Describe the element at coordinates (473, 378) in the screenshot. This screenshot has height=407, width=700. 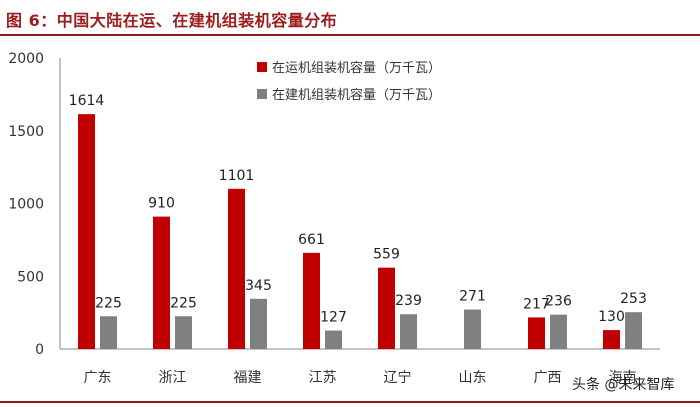
I see `x-category-label-5: 山东` at that location.